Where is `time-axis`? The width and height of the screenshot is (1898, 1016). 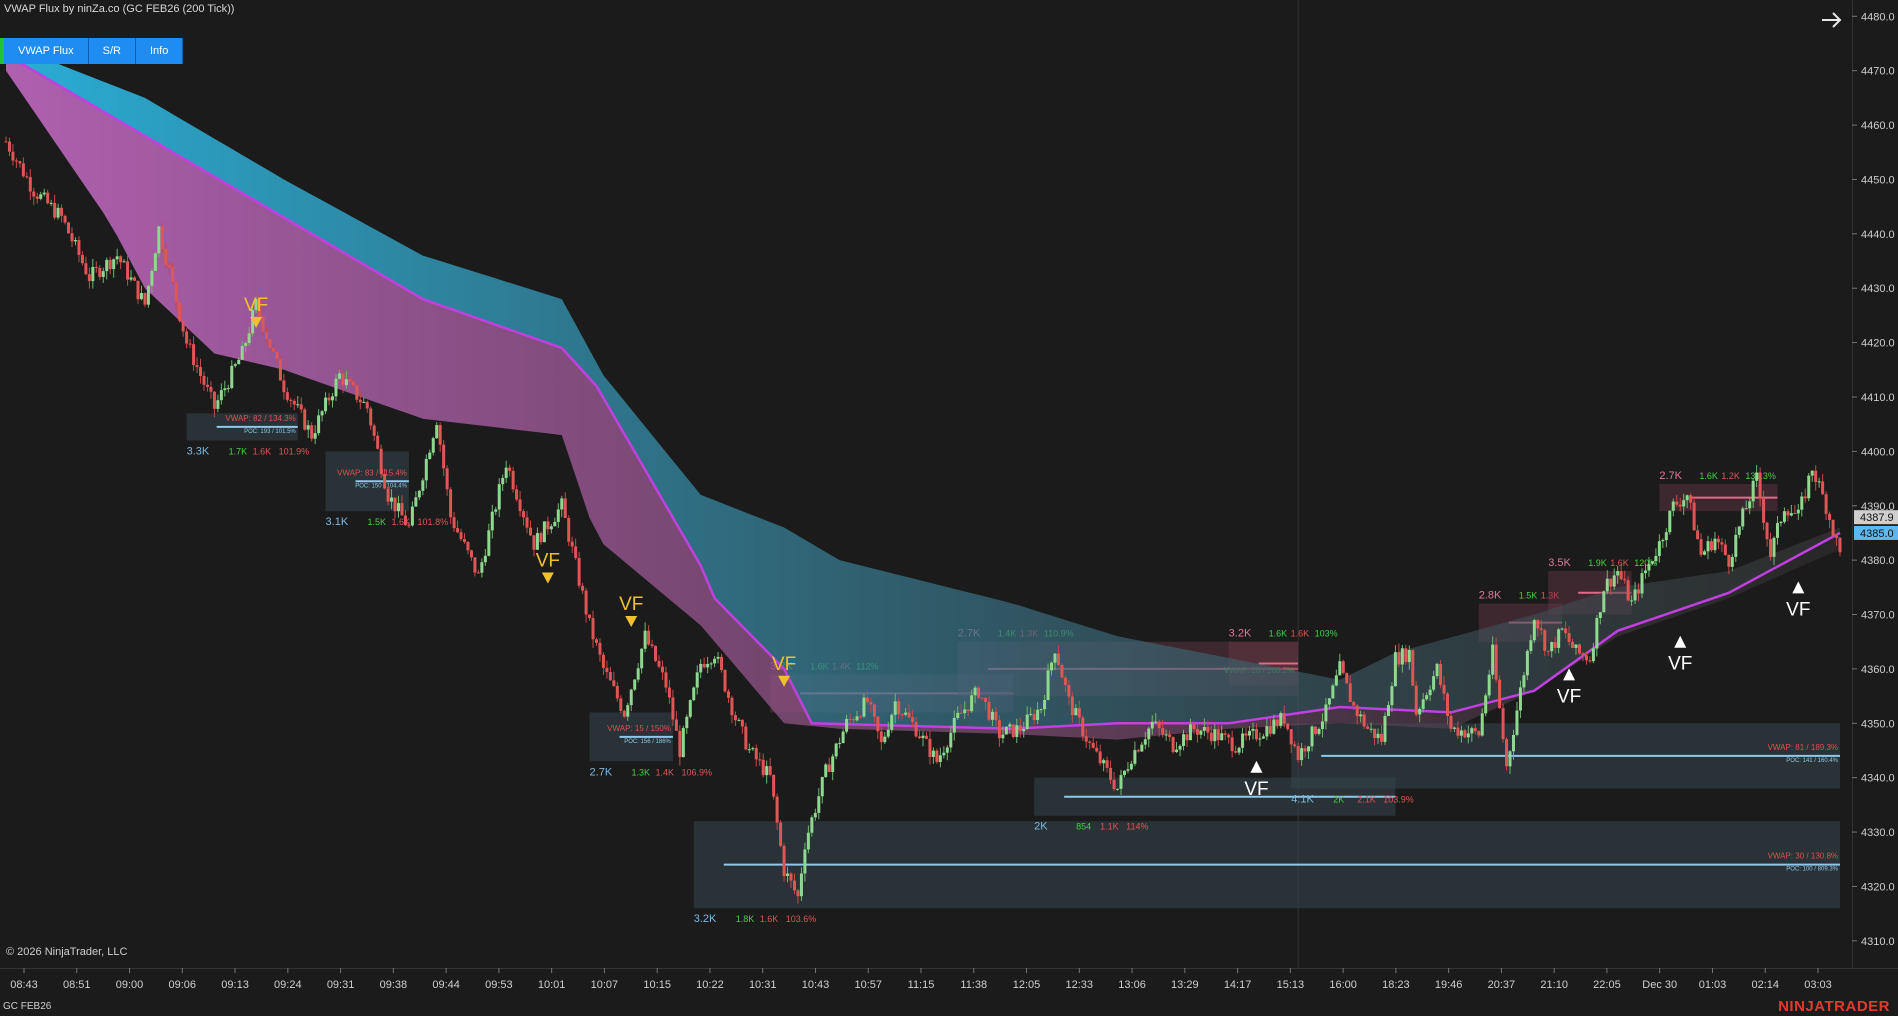
time-axis is located at coordinates (949, 992).